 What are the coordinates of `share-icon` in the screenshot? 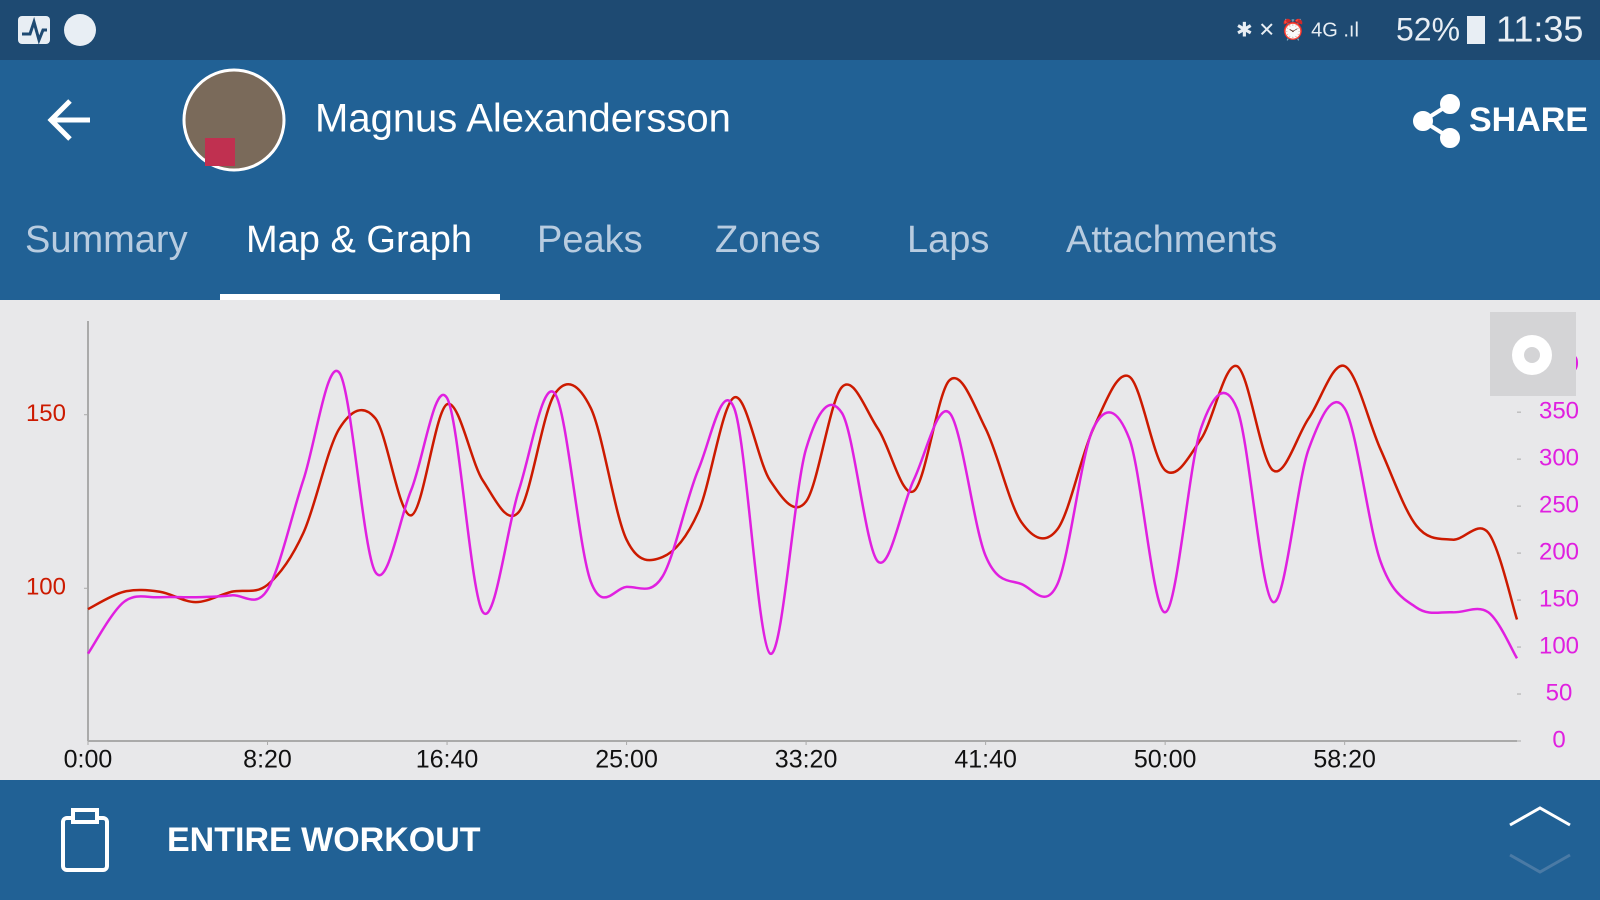 It's located at (1436, 121).